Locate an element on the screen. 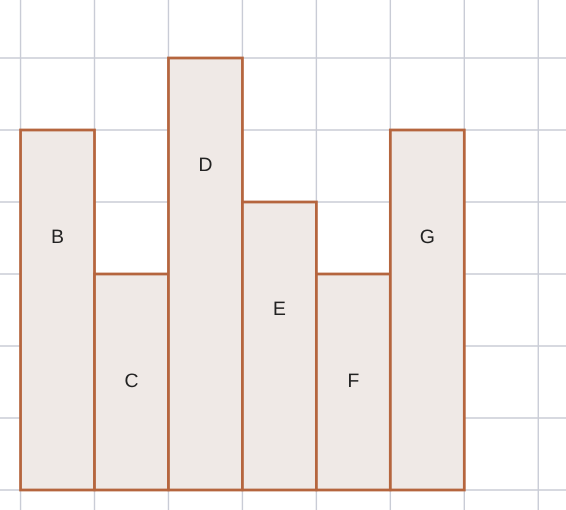 The image size is (566, 510). x-tick-label: B is located at coordinates (57, 237).